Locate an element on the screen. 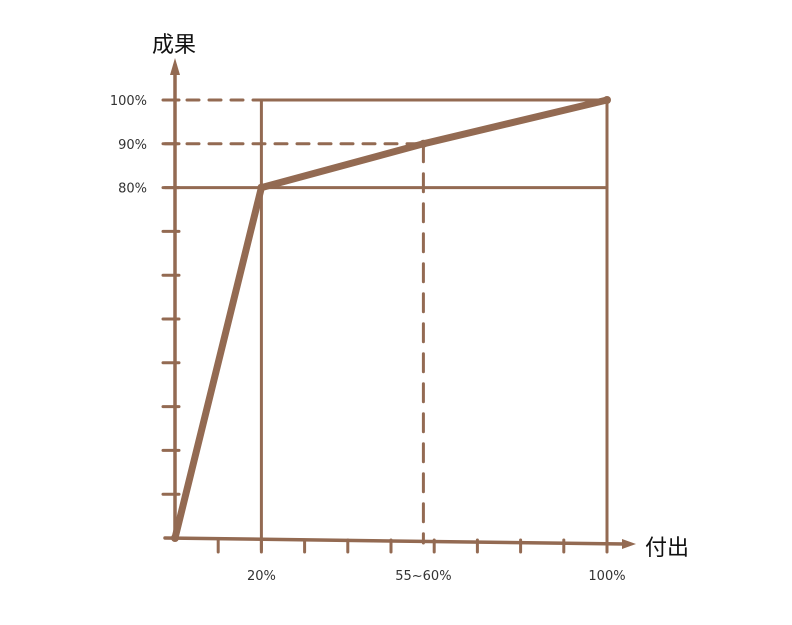 The image size is (792, 625). y-axis-arrow is located at coordinates (175, 66).